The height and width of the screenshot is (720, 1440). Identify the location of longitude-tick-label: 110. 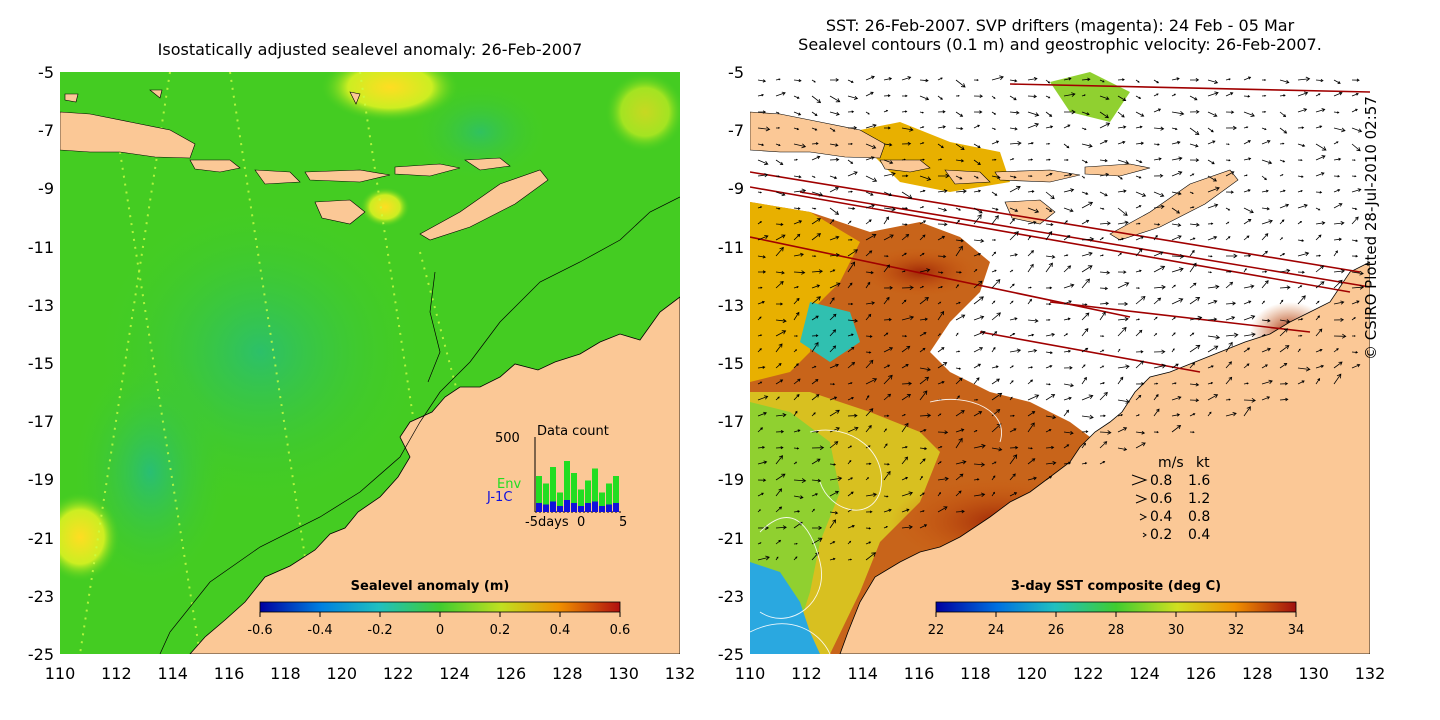
(60, 673).